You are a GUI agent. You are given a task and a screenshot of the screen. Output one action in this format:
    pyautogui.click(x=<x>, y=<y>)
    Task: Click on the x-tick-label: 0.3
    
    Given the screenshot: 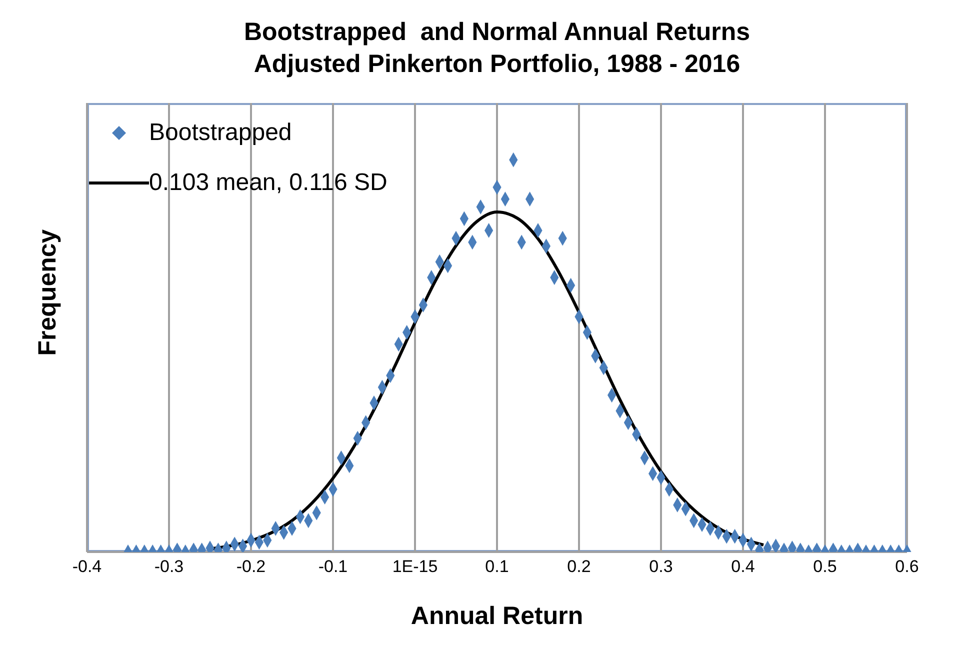 What is the action you would take?
    pyautogui.click(x=661, y=566)
    